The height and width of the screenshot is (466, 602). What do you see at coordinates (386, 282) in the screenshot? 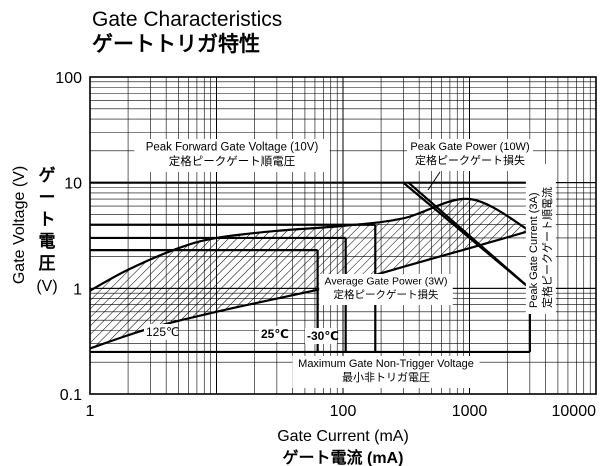
I see `average-gate-power-label-line-0: Average Gate Power (3W)` at bounding box center [386, 282].